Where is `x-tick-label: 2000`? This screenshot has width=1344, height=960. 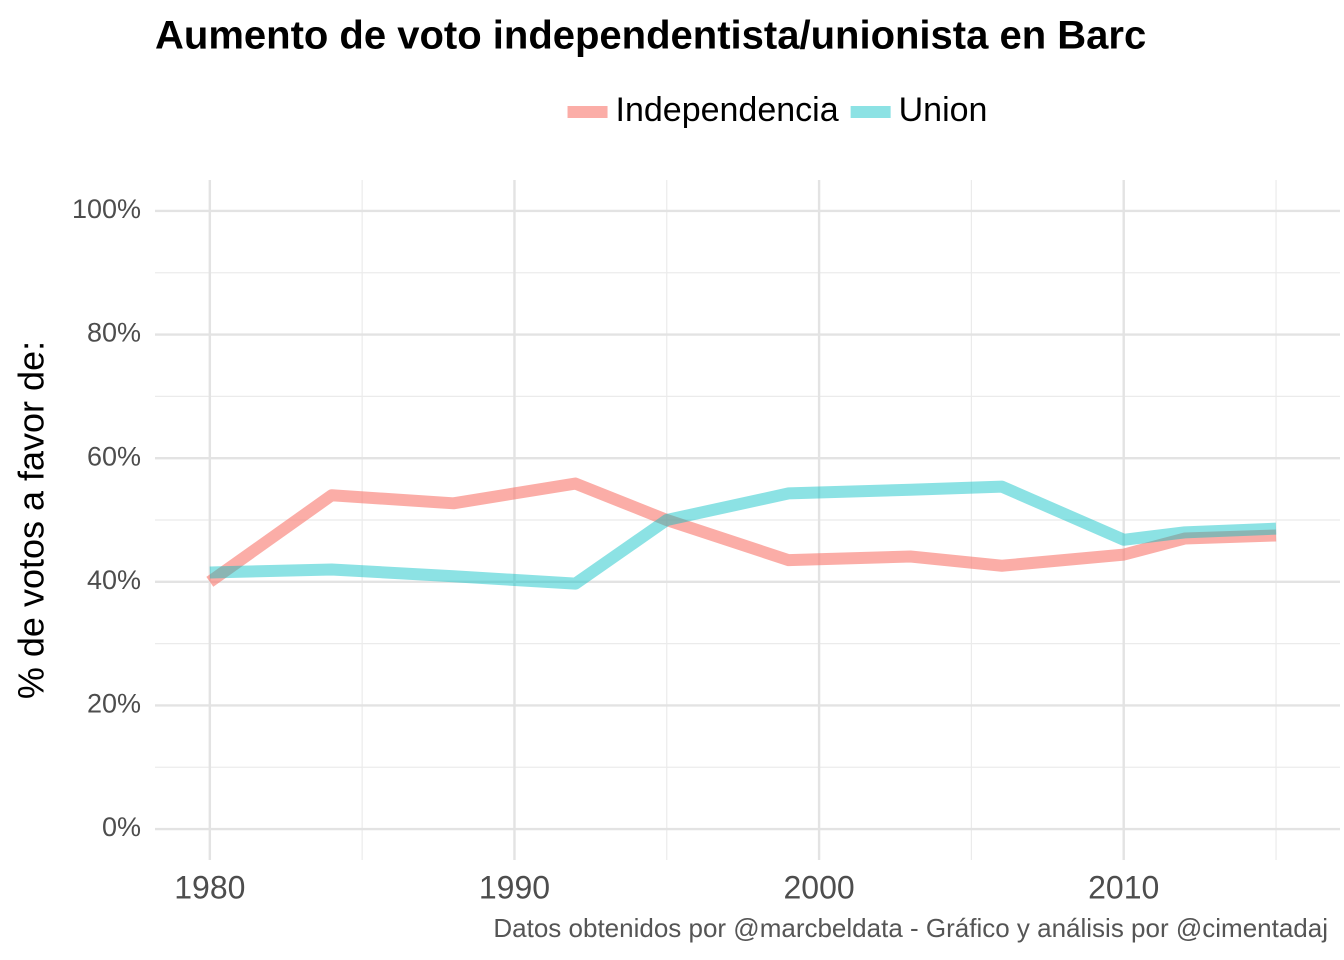
x-tick-label: 2000 is located at coordinates (818, 887).